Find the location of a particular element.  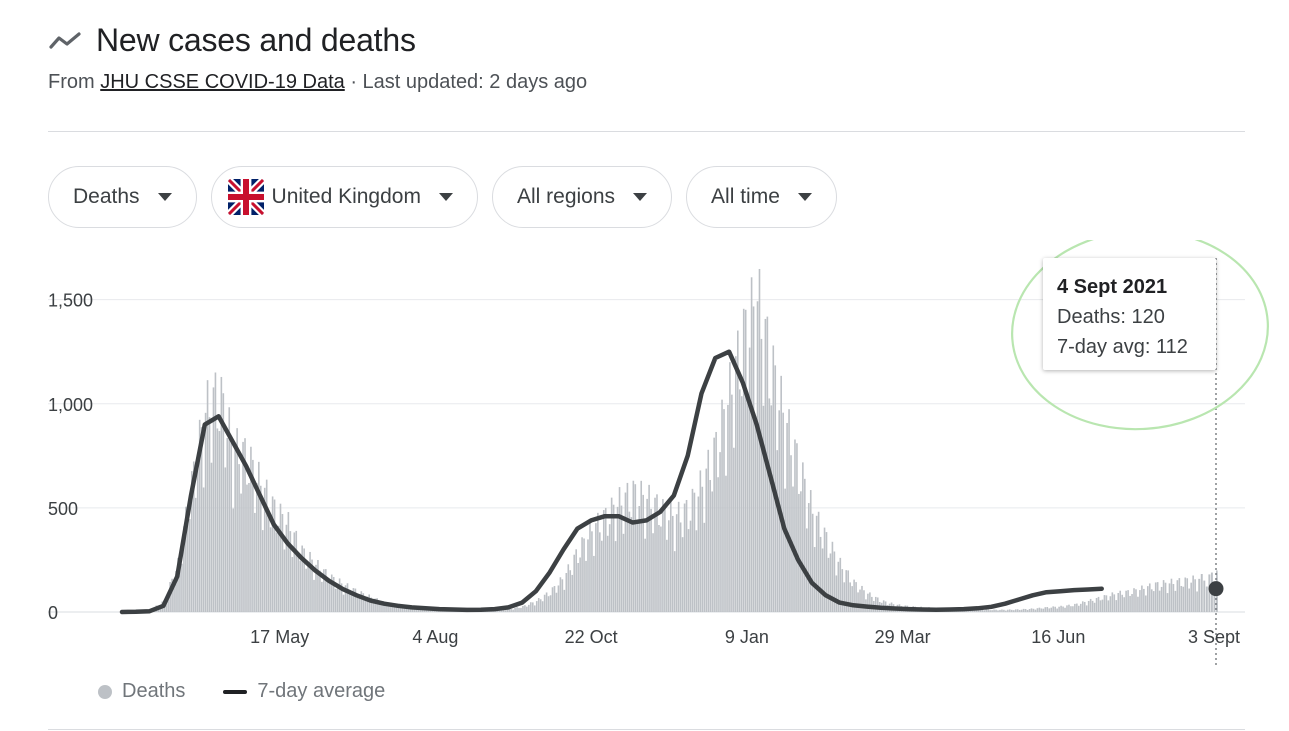

source-prefix: From is located at coordinates (71, 82).